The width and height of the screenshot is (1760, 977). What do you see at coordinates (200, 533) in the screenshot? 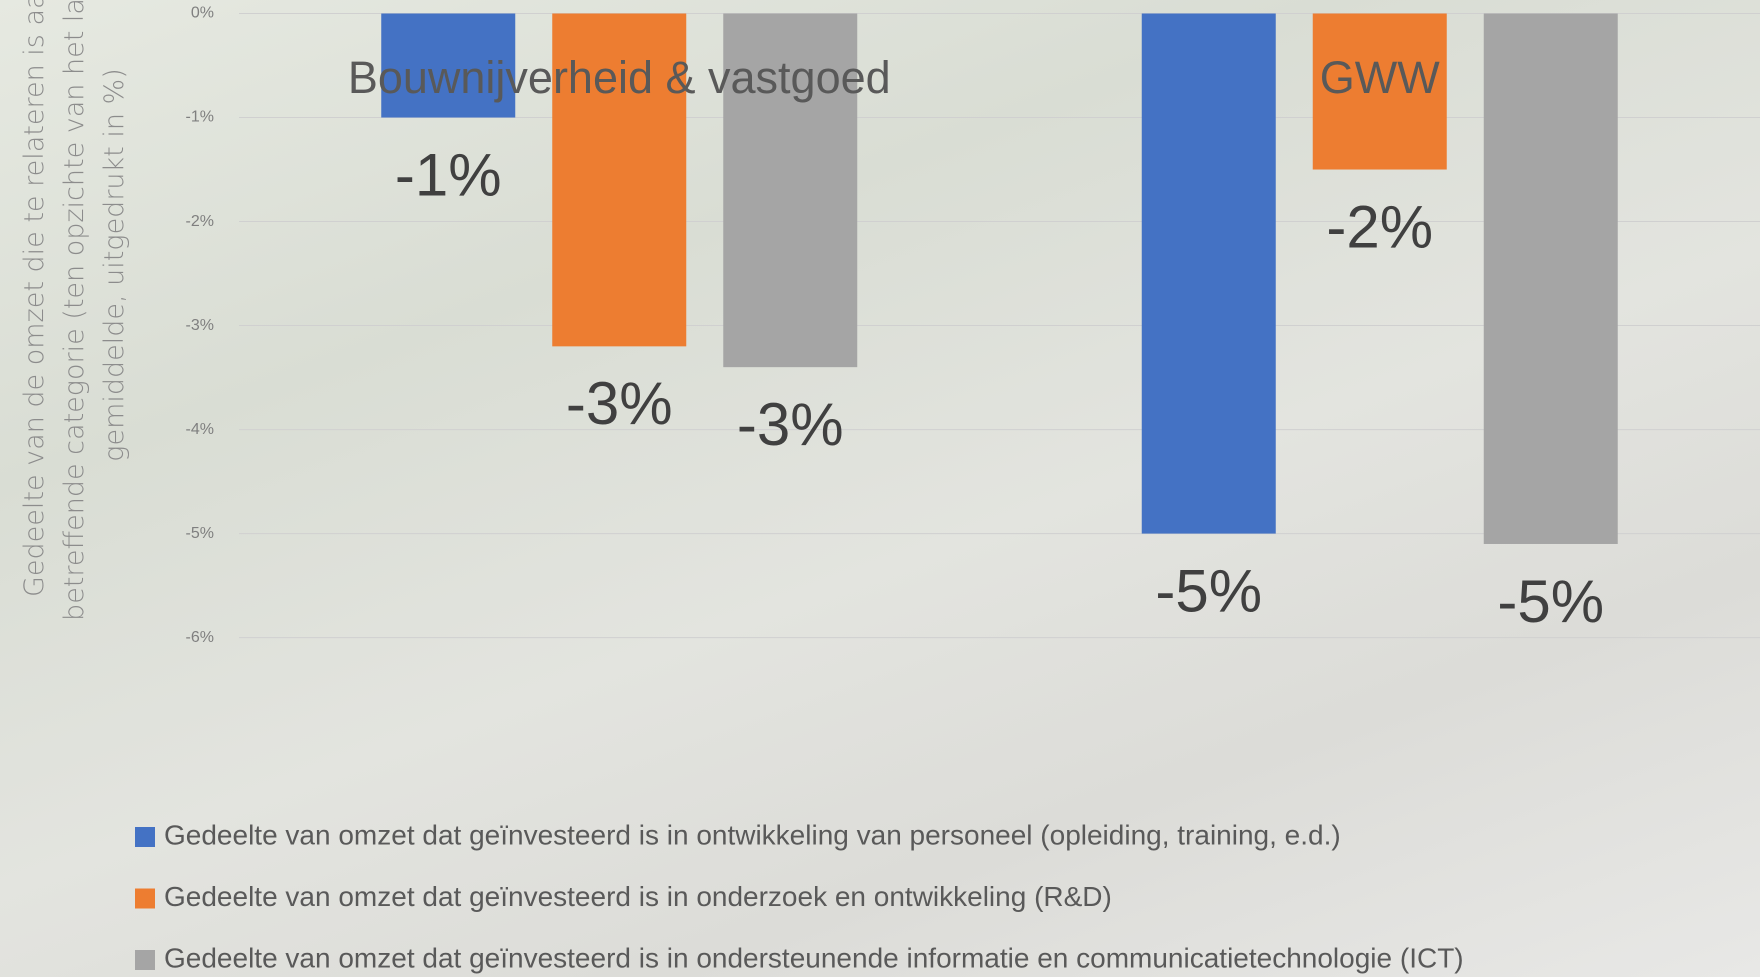
I see `y-tick-label: -5%` at bounding box center [200, 533].